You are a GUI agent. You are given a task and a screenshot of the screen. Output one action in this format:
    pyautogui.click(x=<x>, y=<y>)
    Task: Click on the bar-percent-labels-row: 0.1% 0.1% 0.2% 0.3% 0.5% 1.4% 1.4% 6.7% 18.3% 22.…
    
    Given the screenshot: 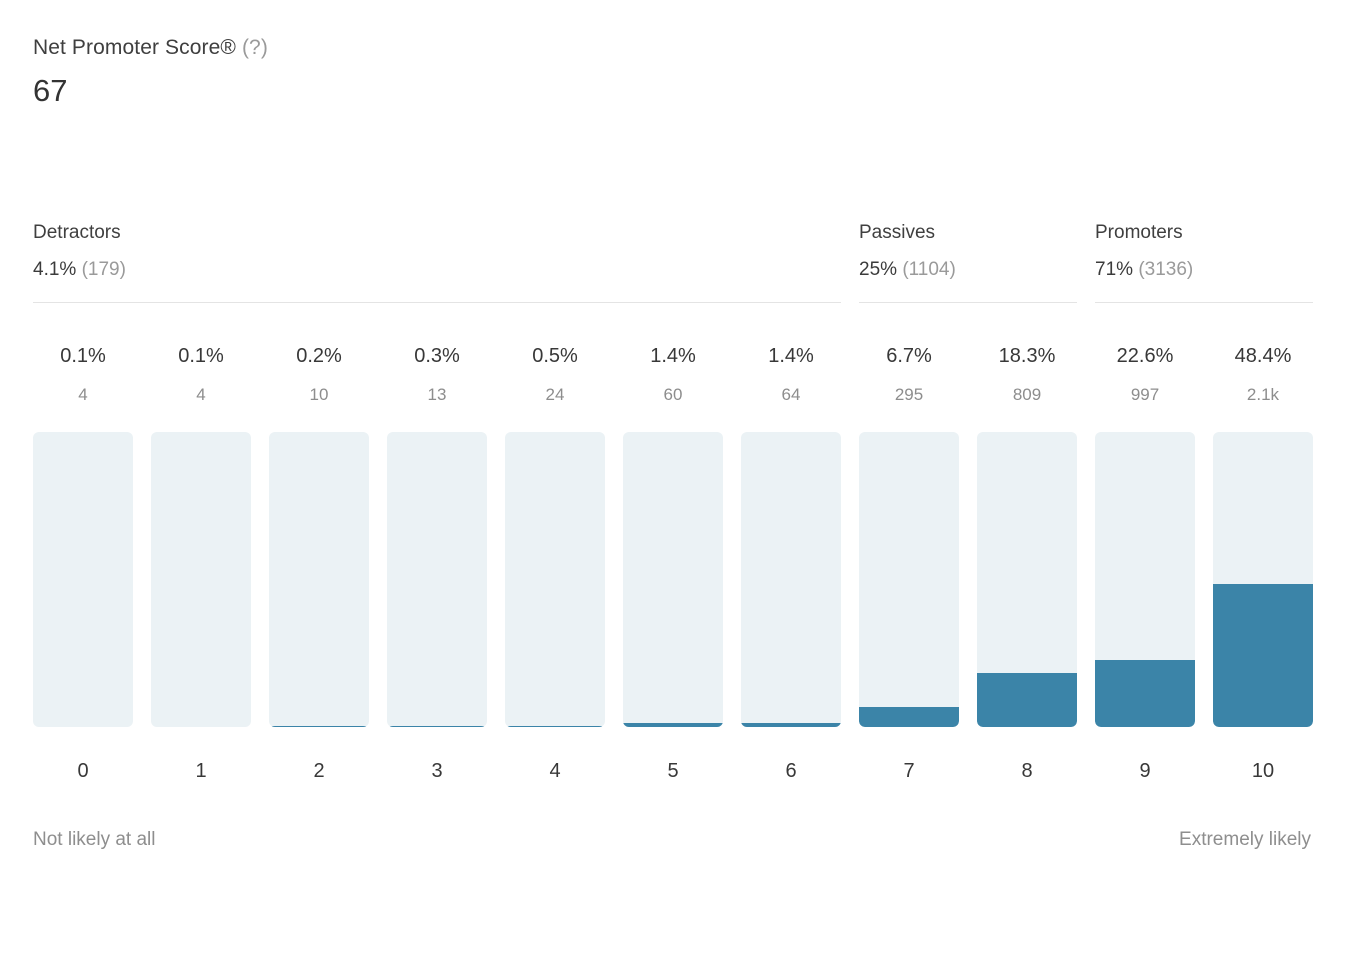 What is the action you would take?
    pyautogui.click(x=673, y=356)
    